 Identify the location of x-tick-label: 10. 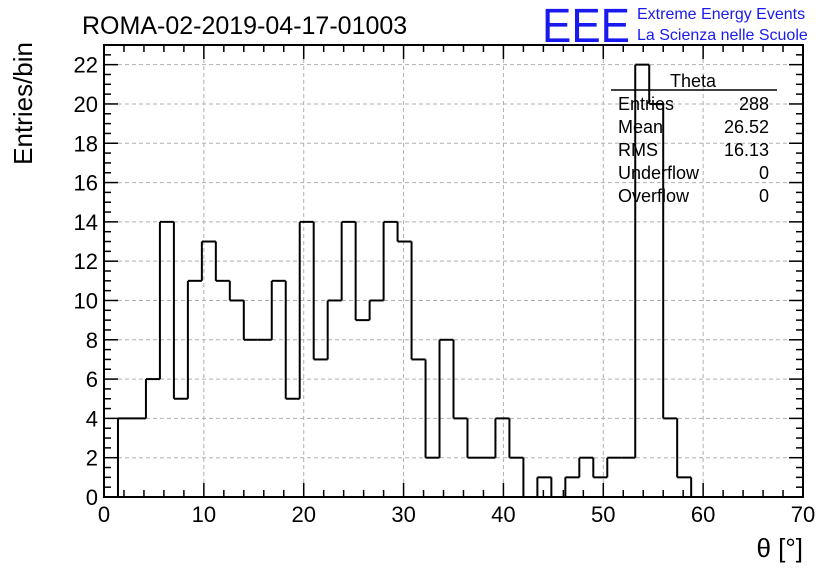
(204, 514).